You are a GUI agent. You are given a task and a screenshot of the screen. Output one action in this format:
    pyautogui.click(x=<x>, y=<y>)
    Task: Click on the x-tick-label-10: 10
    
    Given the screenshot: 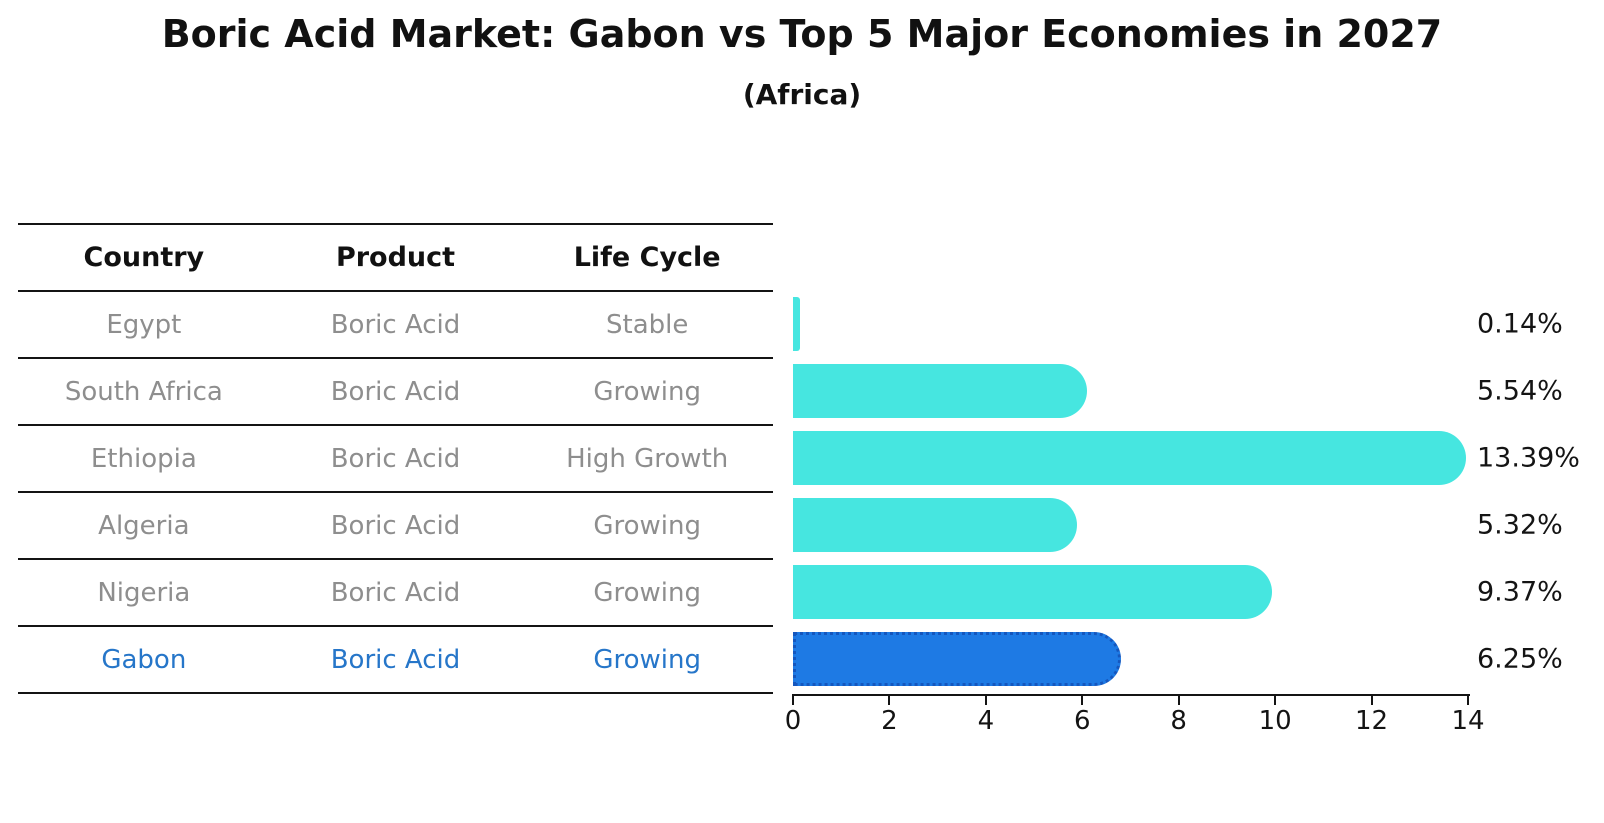 What is the action you would take?
    pyautogui.click(x=1275, y=721)
    